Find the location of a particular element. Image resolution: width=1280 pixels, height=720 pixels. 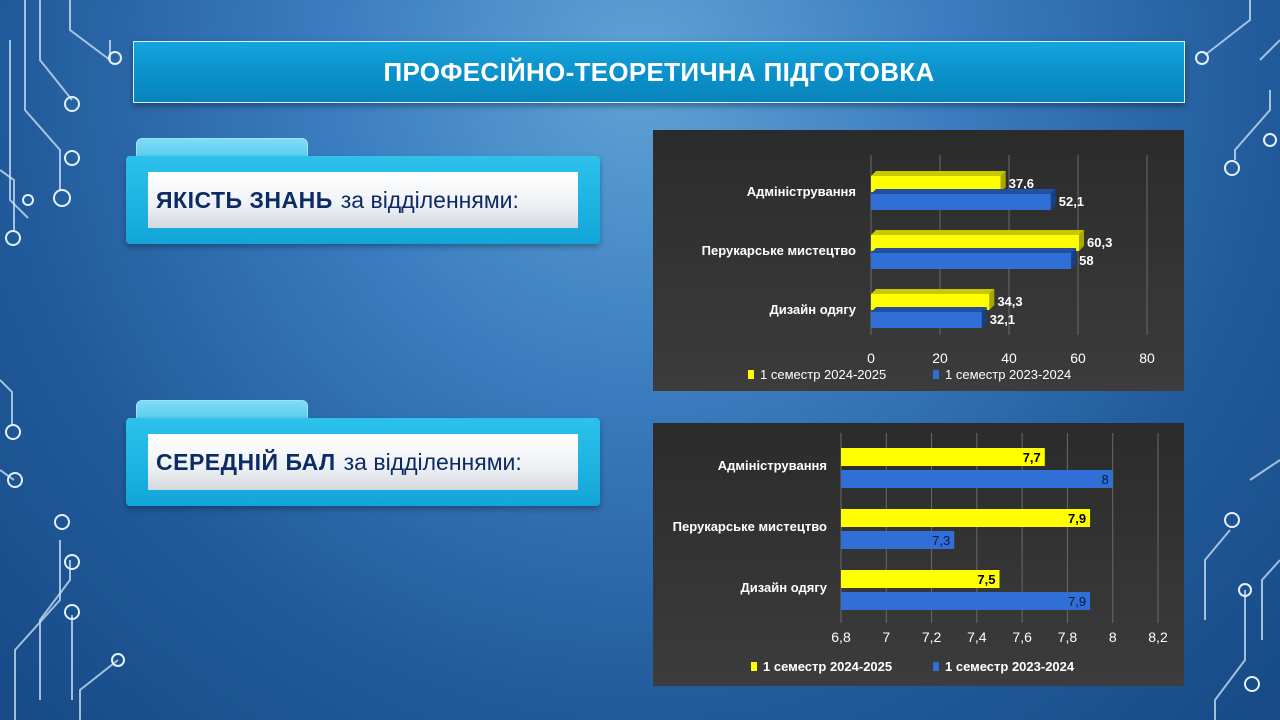

x-tick-label: 7,6 is located at coordinates (1022, 637).